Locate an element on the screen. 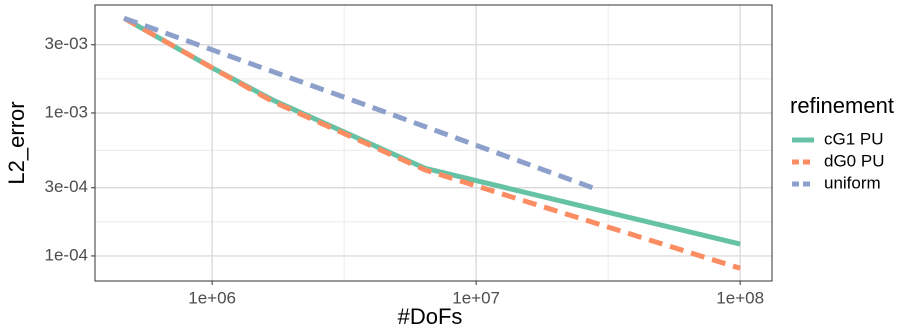 The width and height of the screenshot is (922, 332). x-tick-label: 1e+07 is located at coordinates (476, 297).